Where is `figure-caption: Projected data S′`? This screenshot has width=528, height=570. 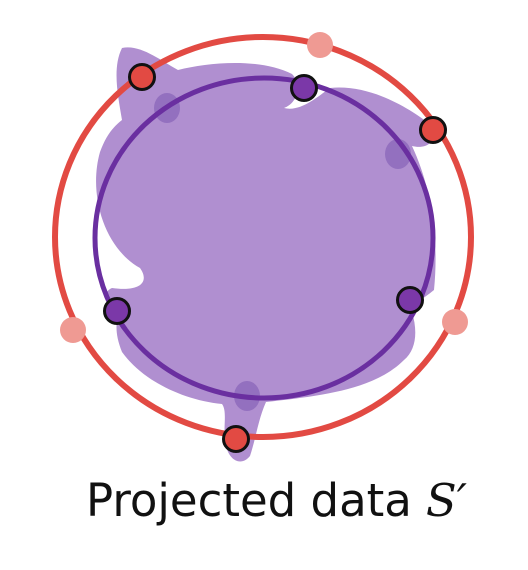
figure-caption: Projected data S′ is located at coordinates (276, 504).